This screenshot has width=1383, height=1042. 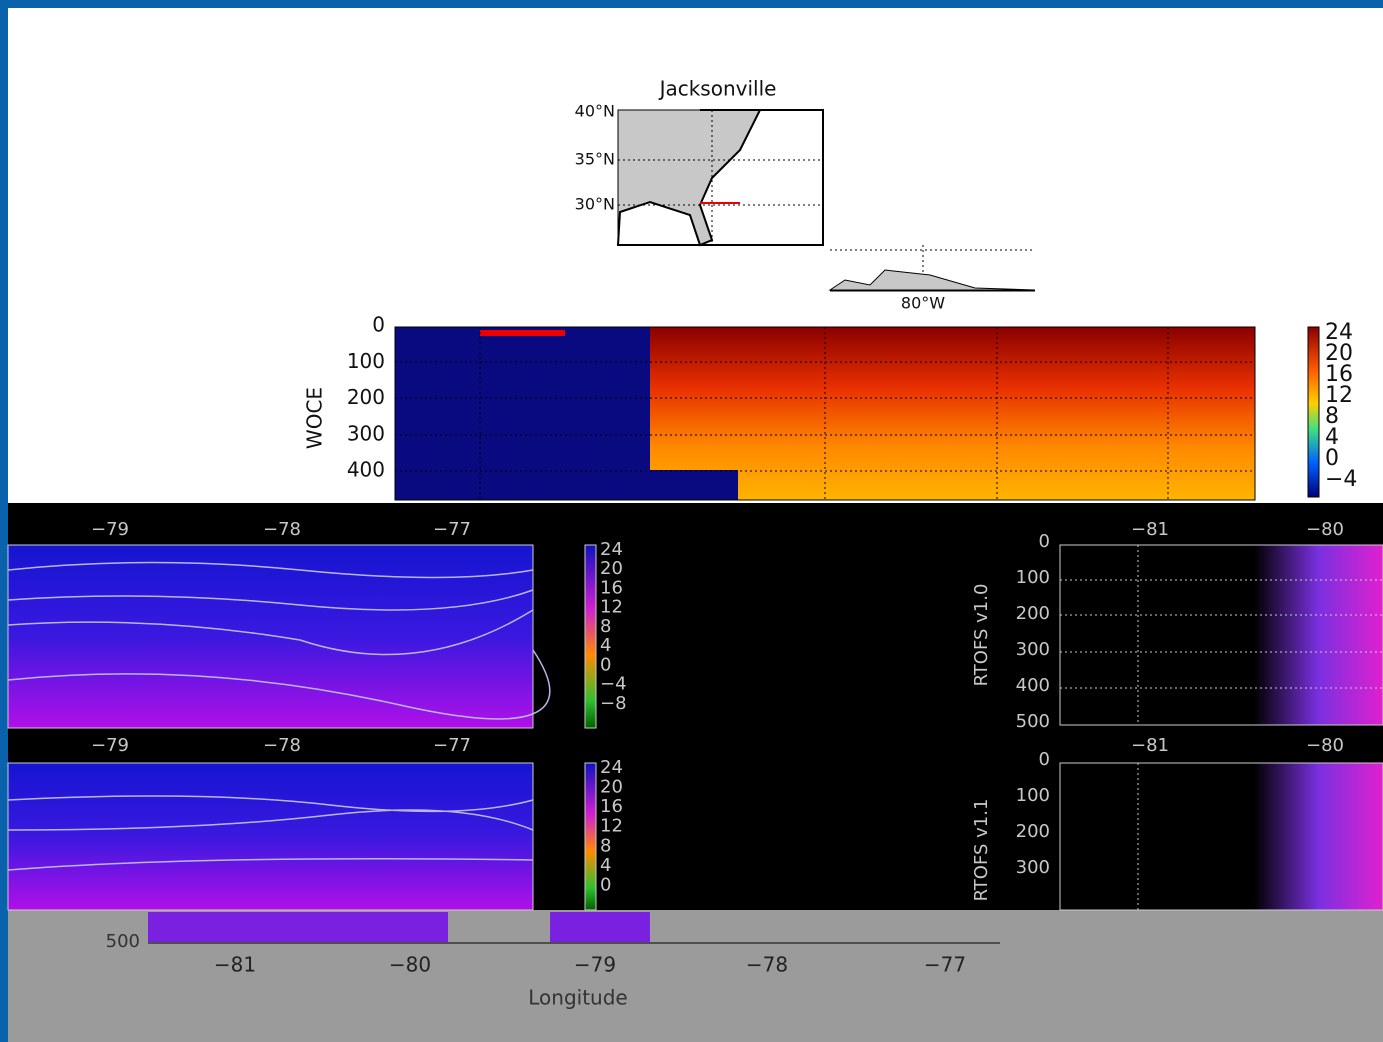 What do you see at coordinates (694, 485) in the screenshot?
I see `woce-cold-block` at bounding box center [694, 485].